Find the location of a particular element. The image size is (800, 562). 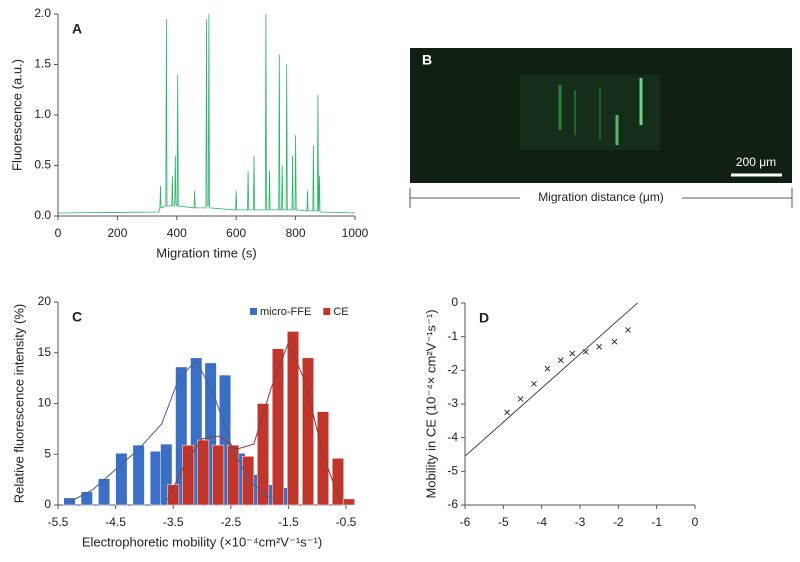

x-tick-label: -4.5 is located at coordinates (115, 522).